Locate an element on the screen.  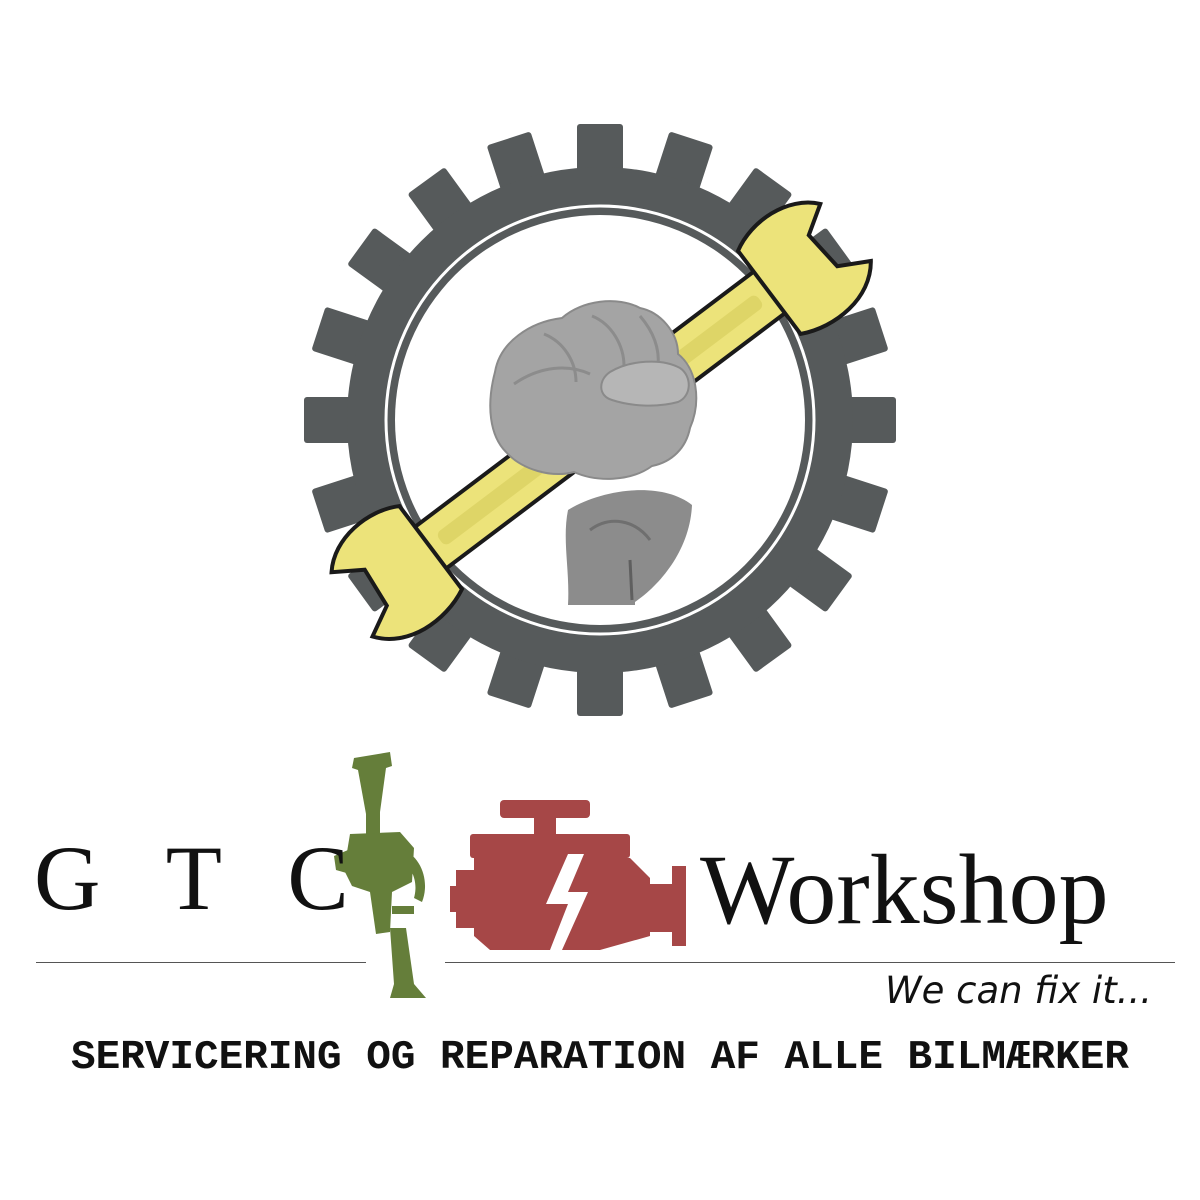
divider-right is located at coordinates (810, 962).